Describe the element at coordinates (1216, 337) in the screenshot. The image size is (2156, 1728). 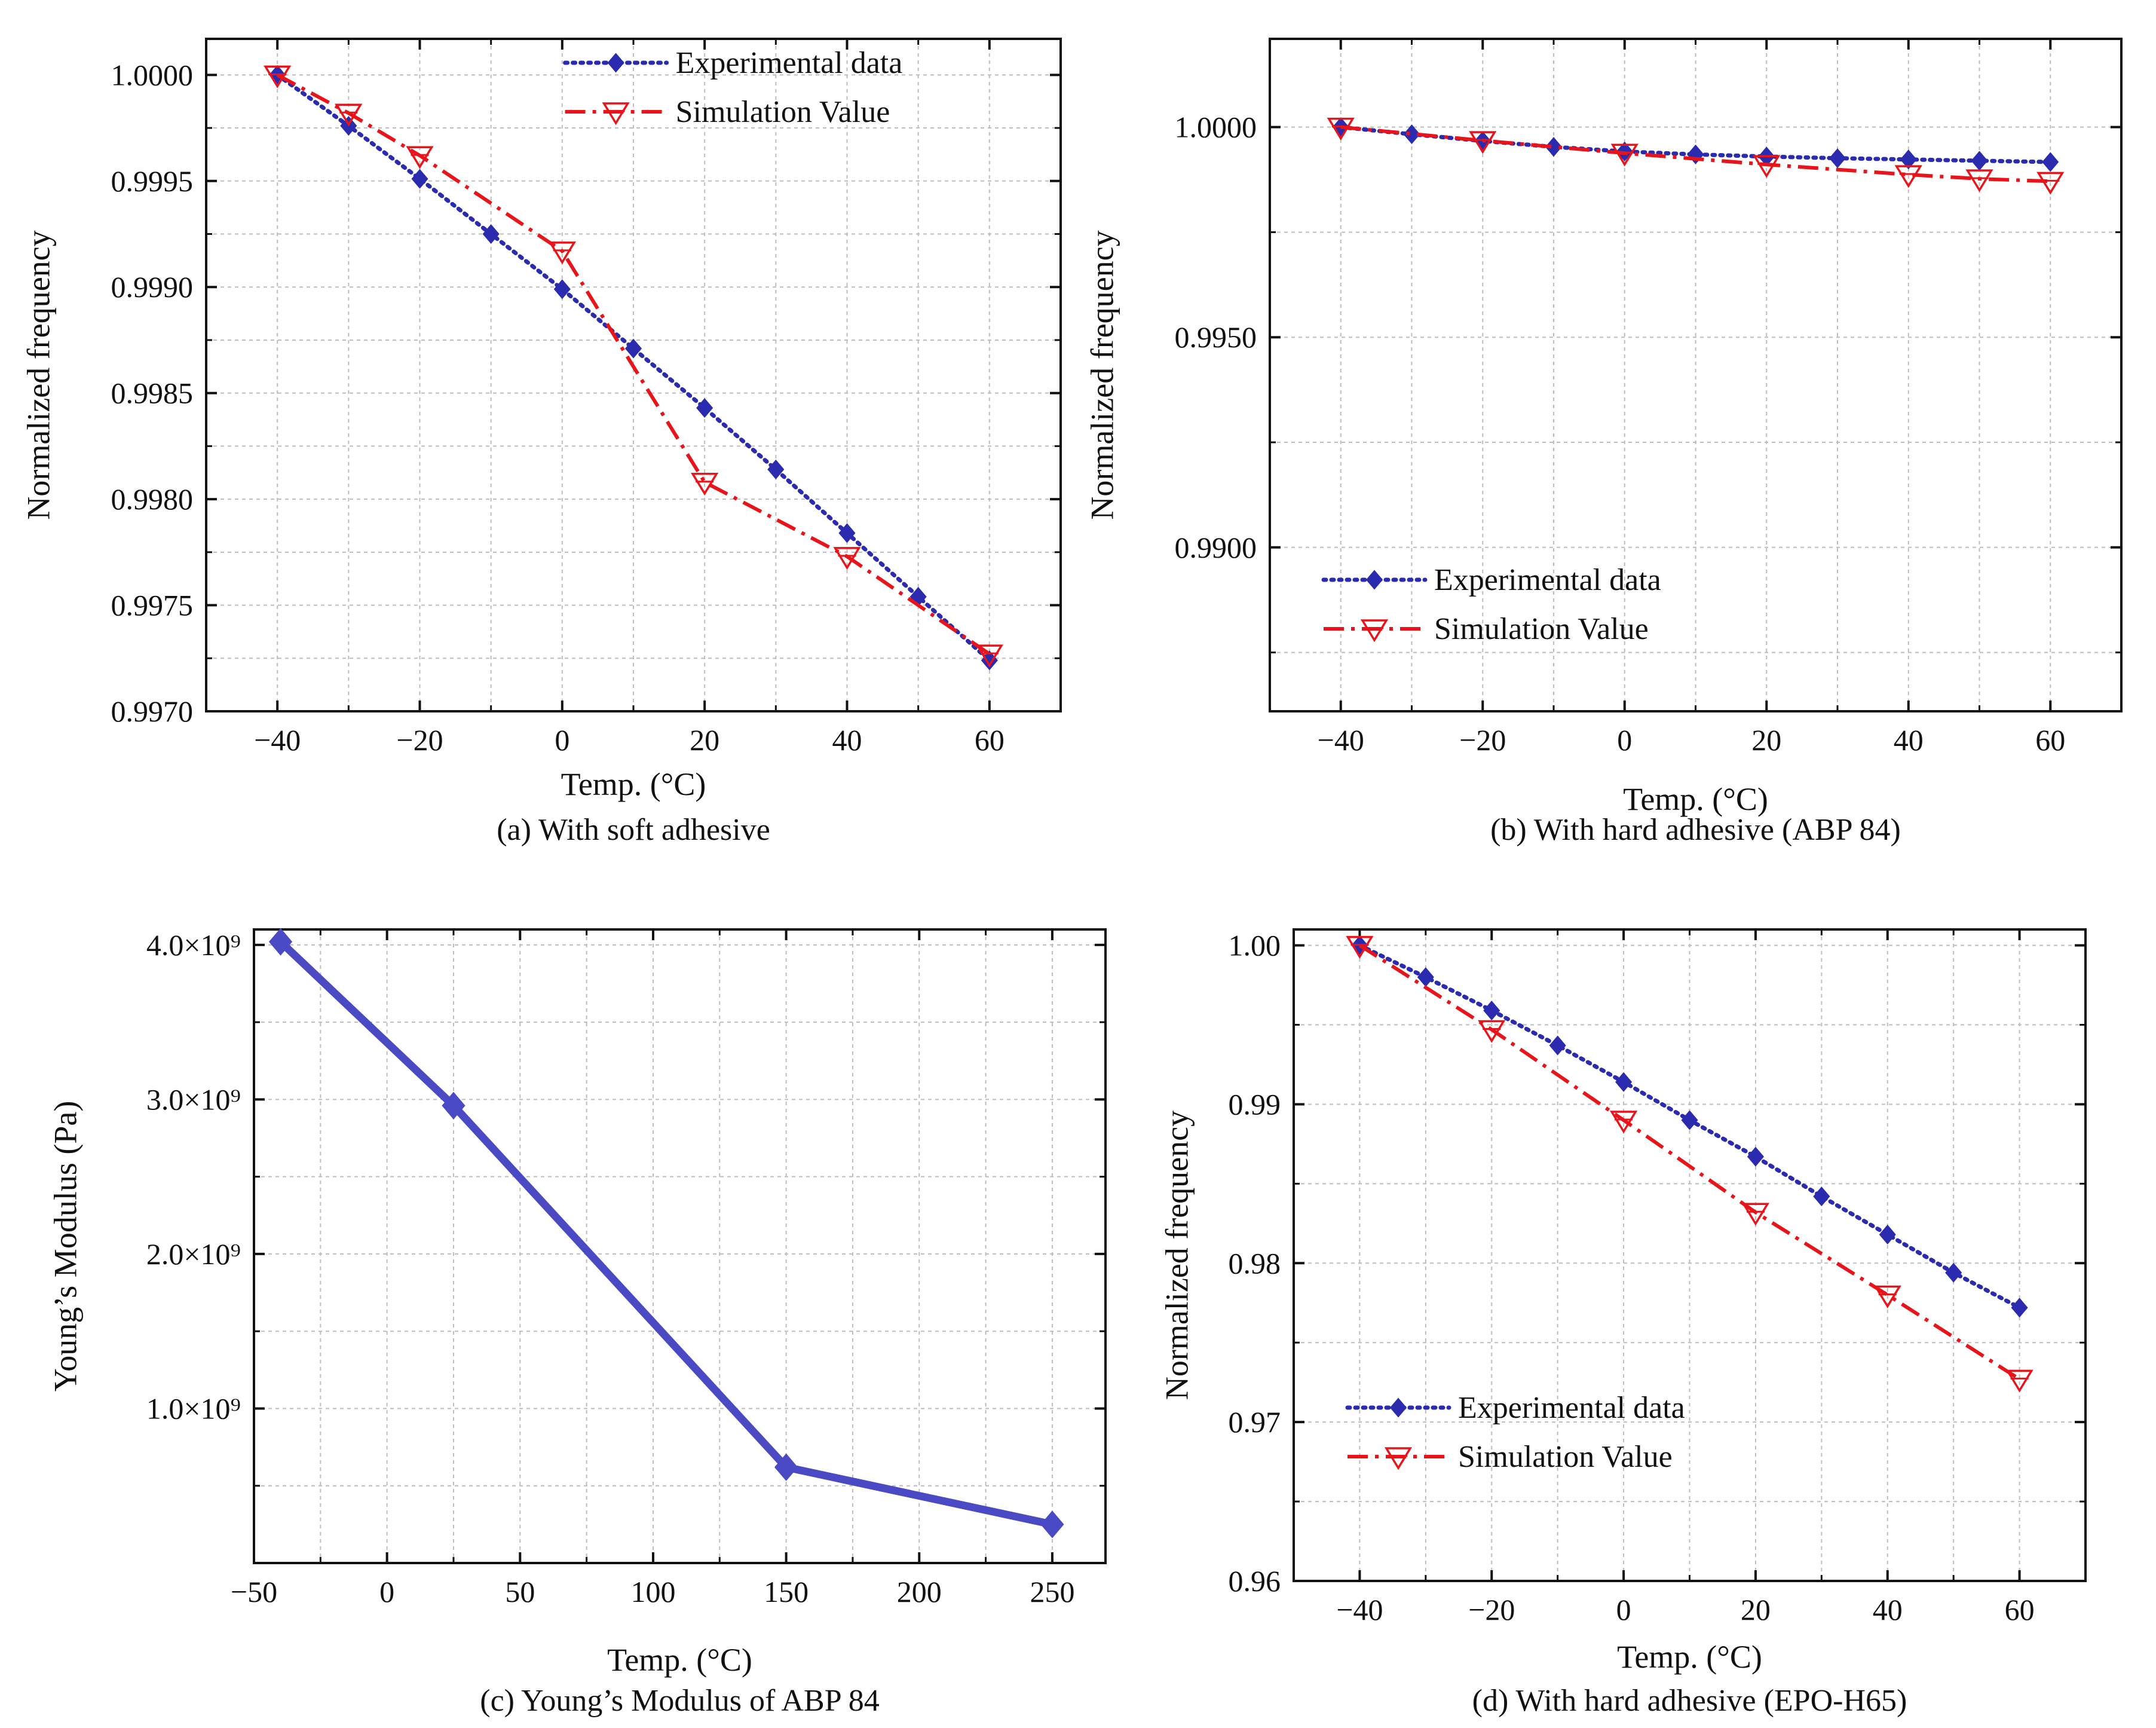
I see `y-tick-label: 0.9950` at that location.